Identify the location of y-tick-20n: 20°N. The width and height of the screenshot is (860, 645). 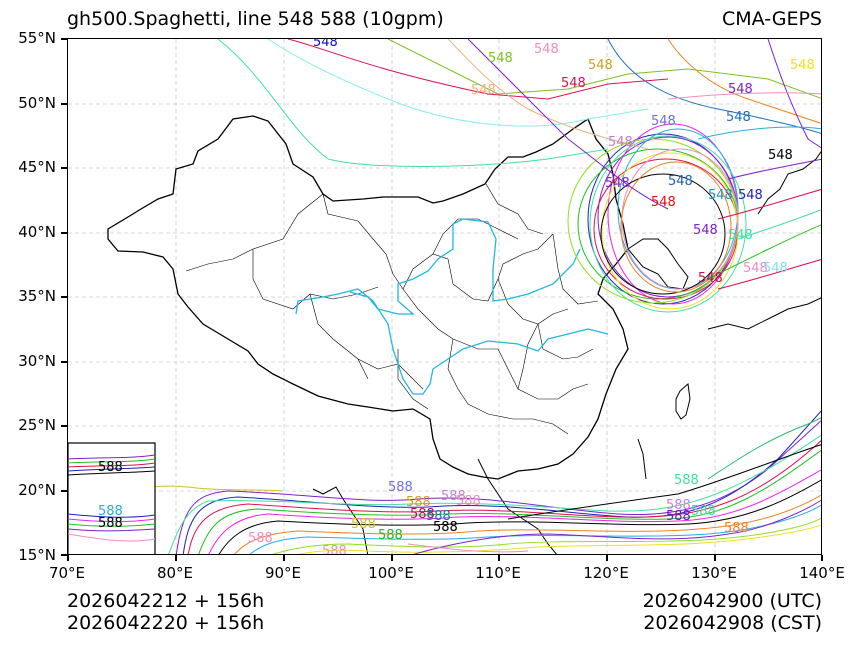
(37, 490).